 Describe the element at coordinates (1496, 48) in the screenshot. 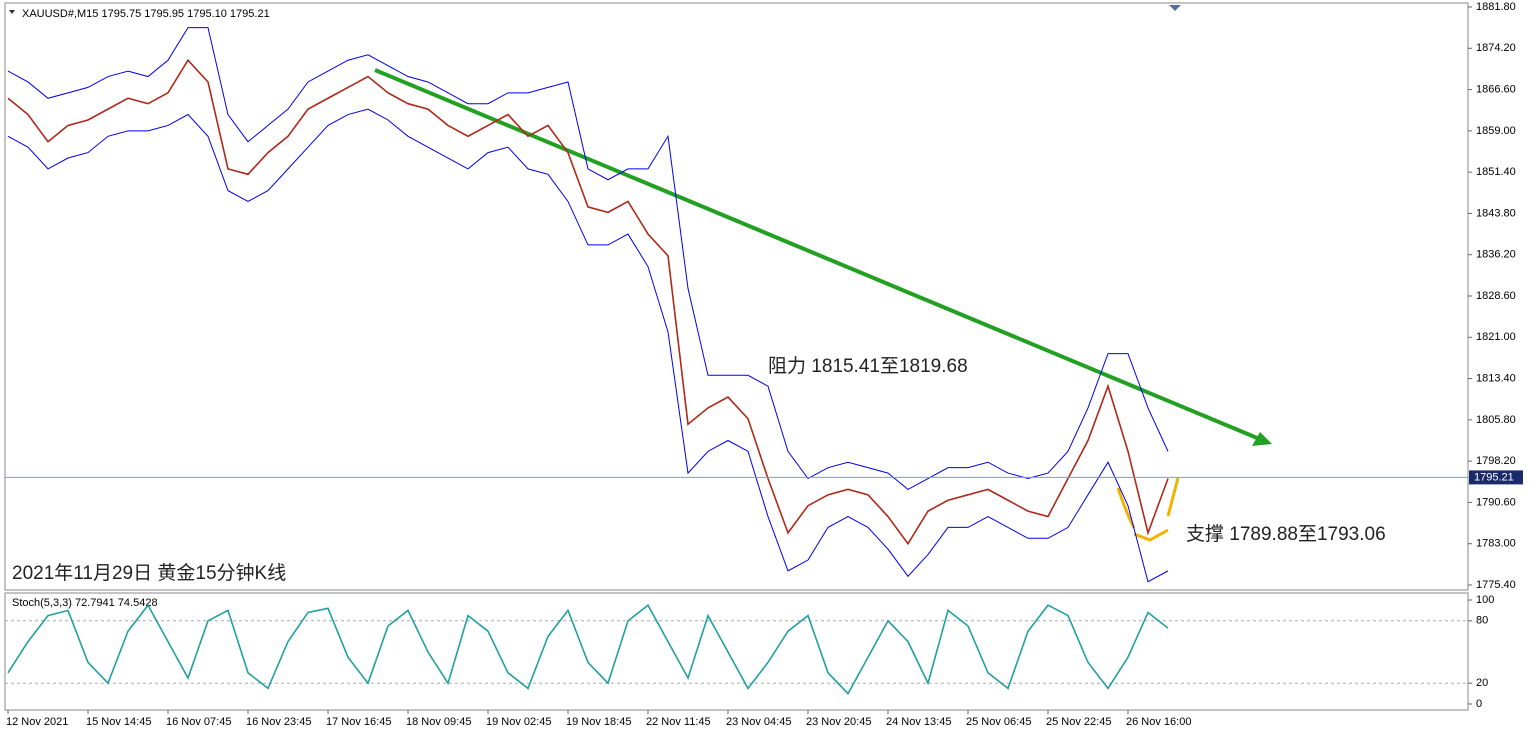

I see `y-tick-label: 1874.20` at that location.